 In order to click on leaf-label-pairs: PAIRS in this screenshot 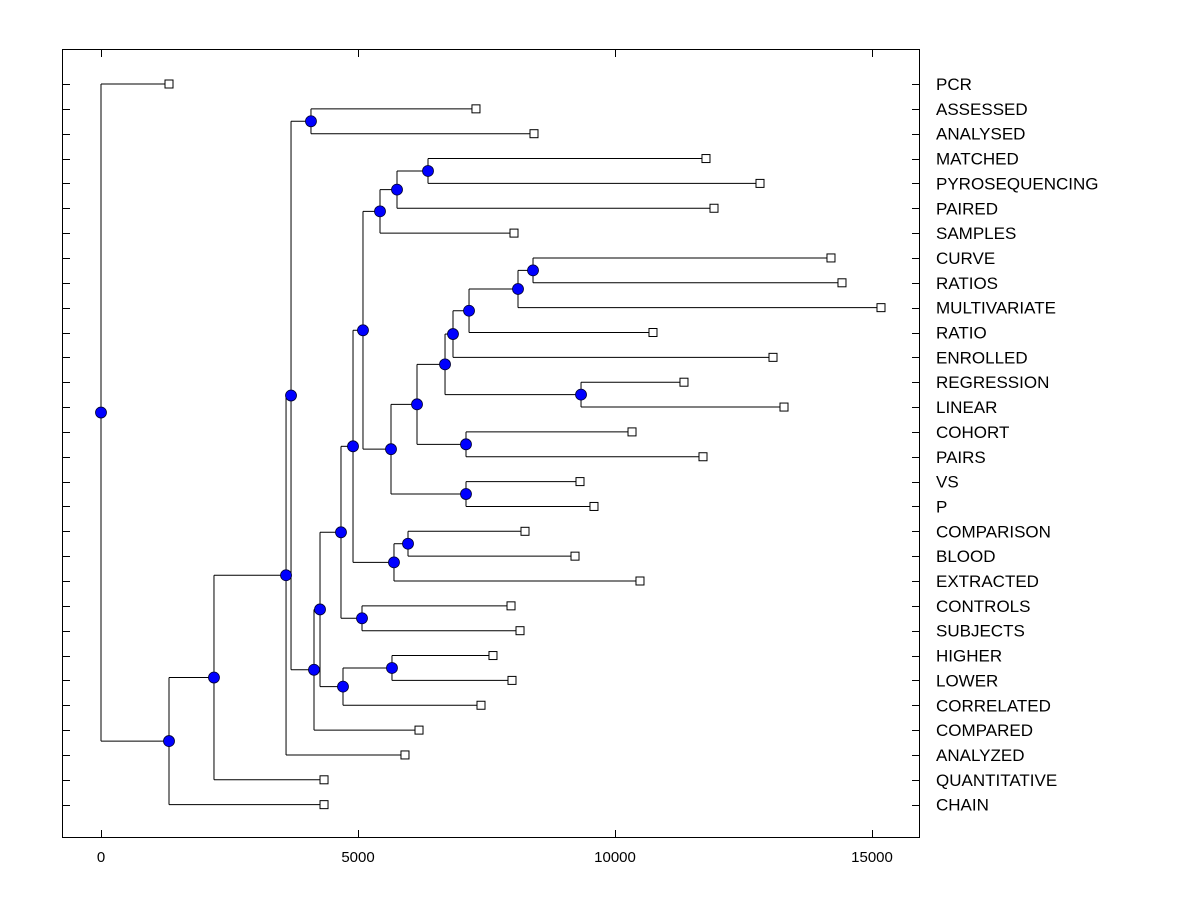, I will do `click(961, 457)`.